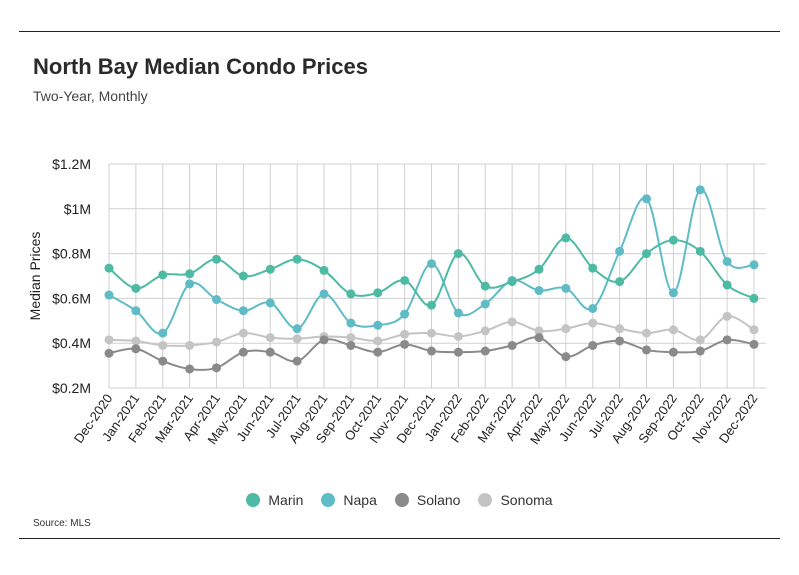 The width and height of the screenshot is (799, 575). I want to click on y-axis-label: Median Prices, so click(35, 276).